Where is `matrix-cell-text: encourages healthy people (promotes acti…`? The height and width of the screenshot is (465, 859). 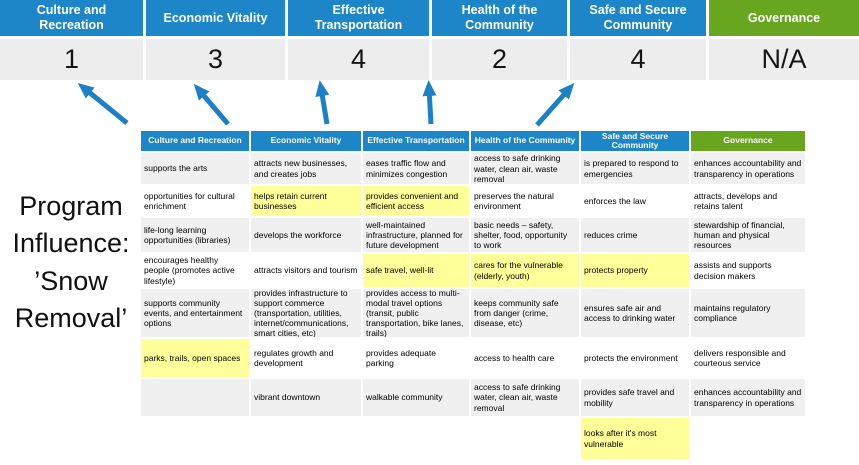 matrix-cell-text: encourages healthy people (promotes acti… is located at coordinates (189, 270).